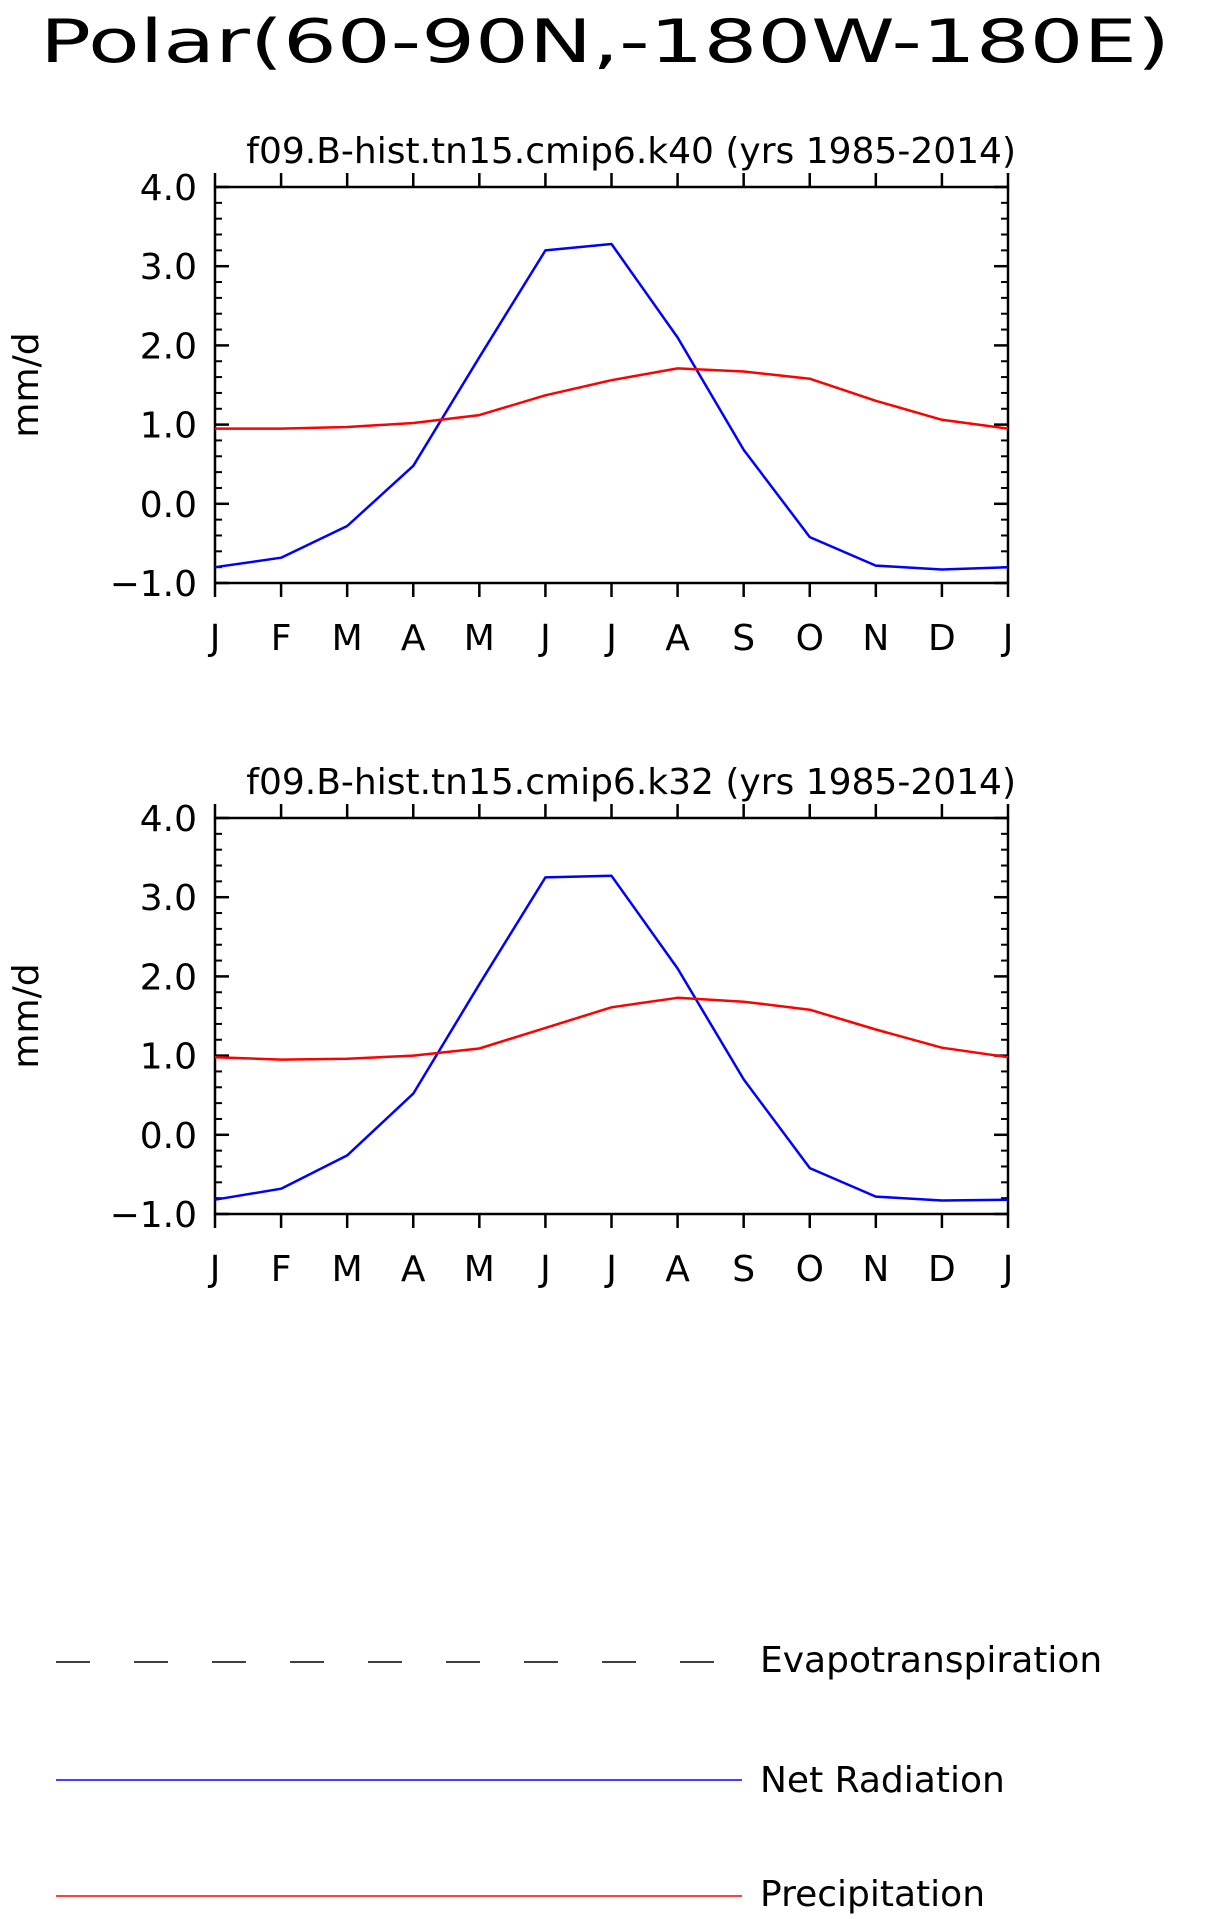 The height and width of the screenshot is (1919, 1216). I want to click on legend-label-net-radiation: Net Radiation, so click(882, 1780).